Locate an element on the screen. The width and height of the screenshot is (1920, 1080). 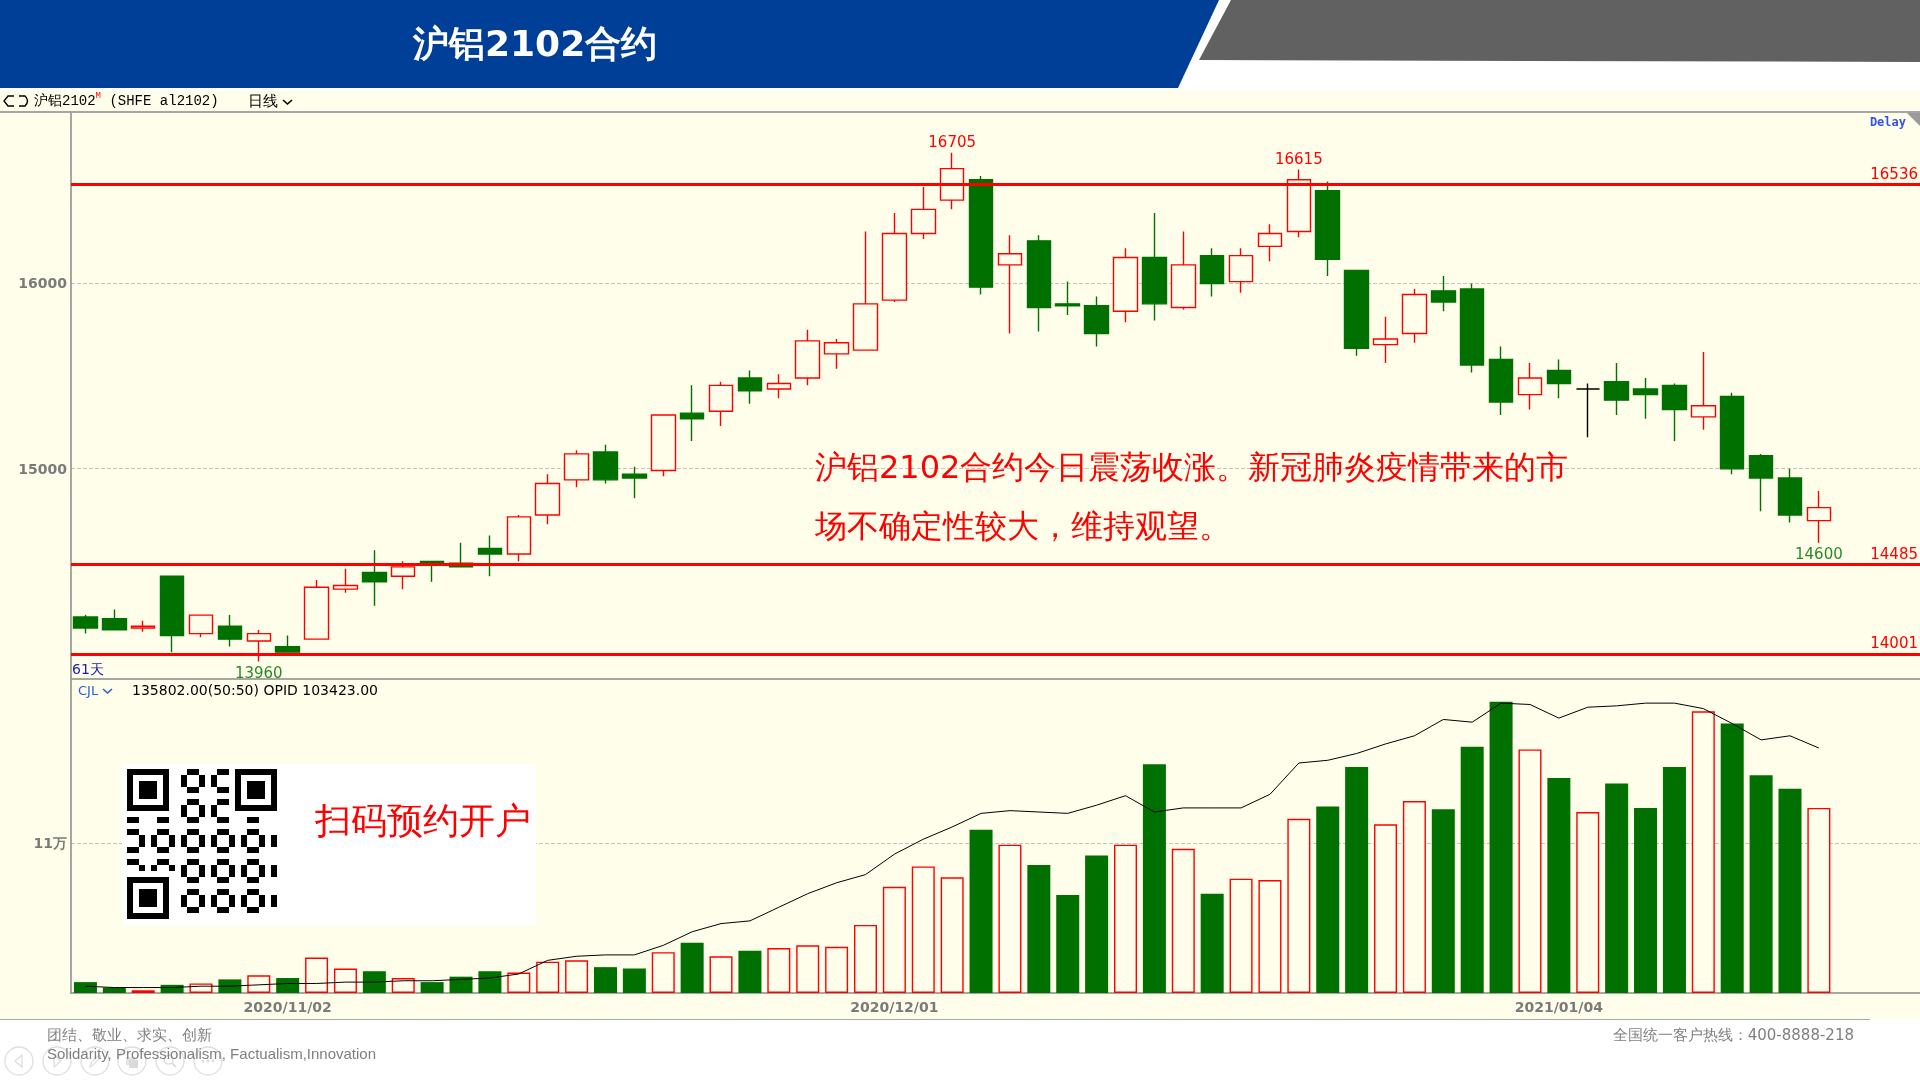
text: Delay is located at coordinates (1887, 122).